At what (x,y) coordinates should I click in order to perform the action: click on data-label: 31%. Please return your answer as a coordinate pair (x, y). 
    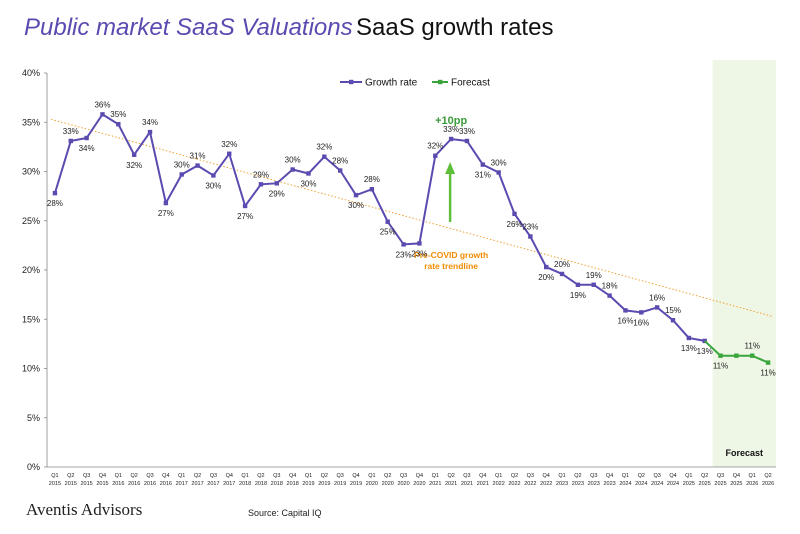
    Looking at the image, I should click on (483, 175).